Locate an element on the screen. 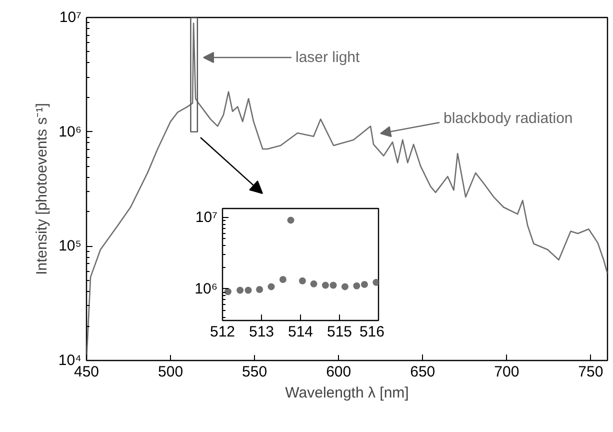  x-tick-label: 500 is located at coordinates (171, 372).